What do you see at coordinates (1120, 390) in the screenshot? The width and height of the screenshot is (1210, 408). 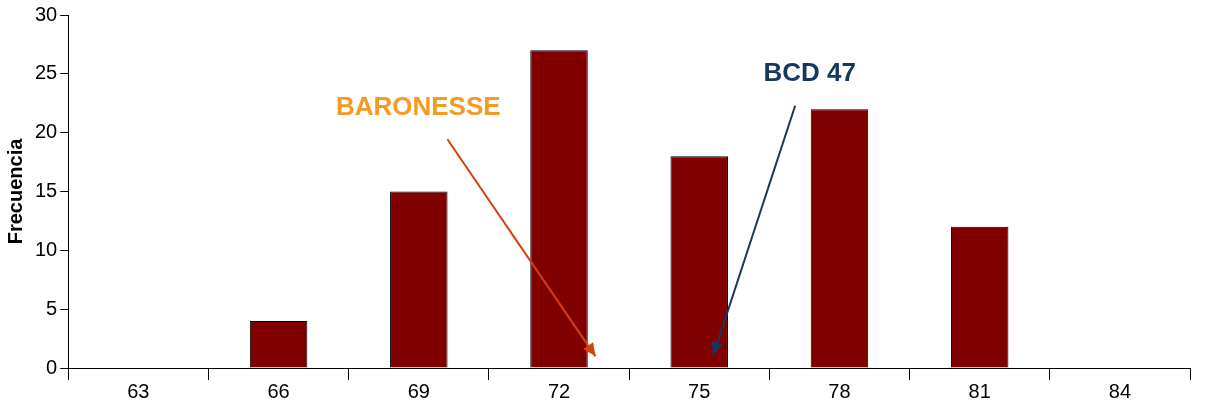 I see `x-tick-label: 84` at bounding box center [1120, 390].